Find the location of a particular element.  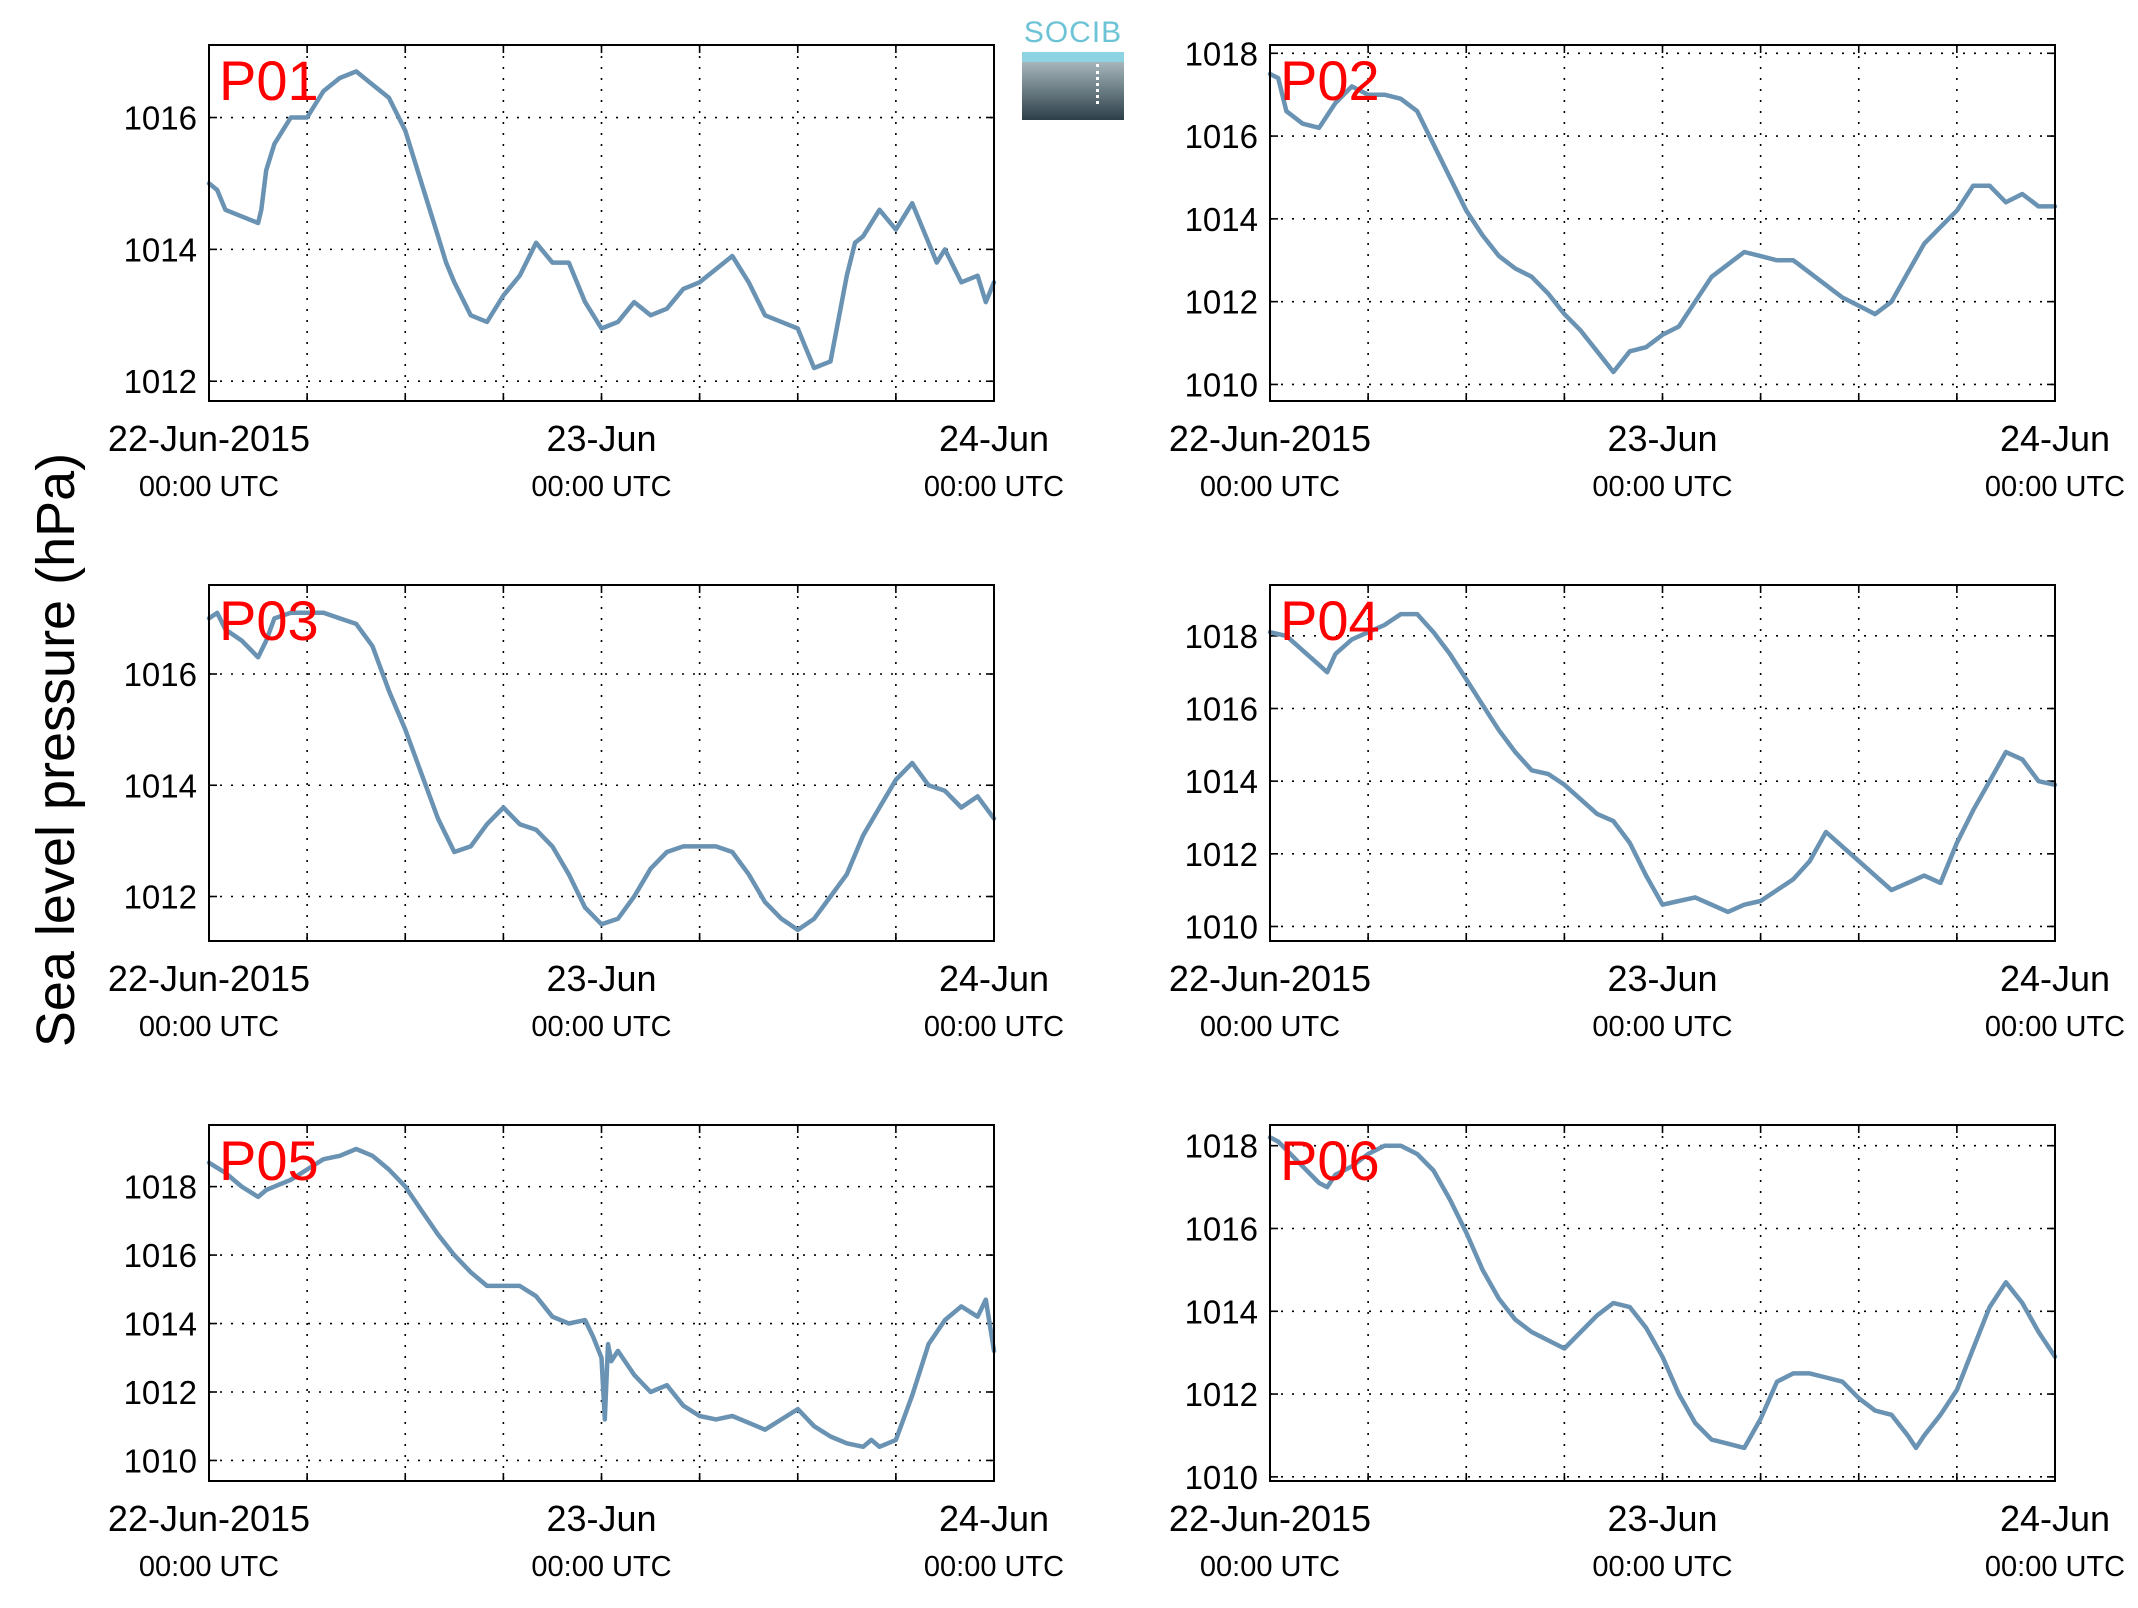

panel-title: P01 is located at coordinates (269, 80).